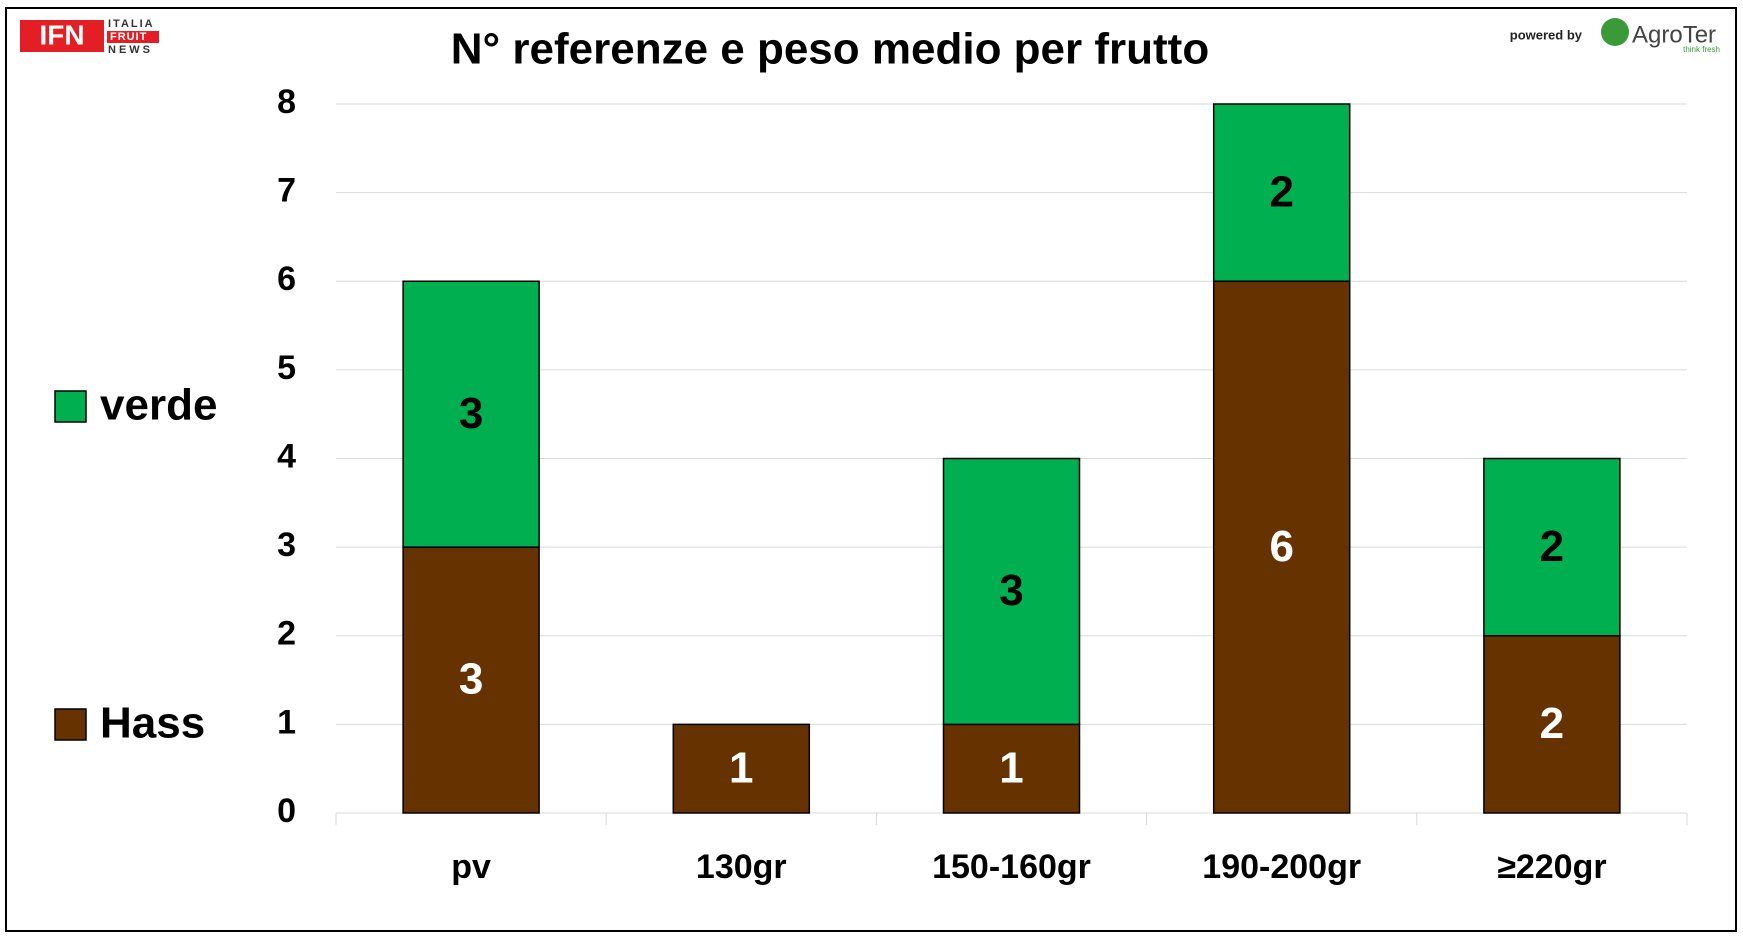  I want to click on y-tick-label: 2, so click(286, 634).